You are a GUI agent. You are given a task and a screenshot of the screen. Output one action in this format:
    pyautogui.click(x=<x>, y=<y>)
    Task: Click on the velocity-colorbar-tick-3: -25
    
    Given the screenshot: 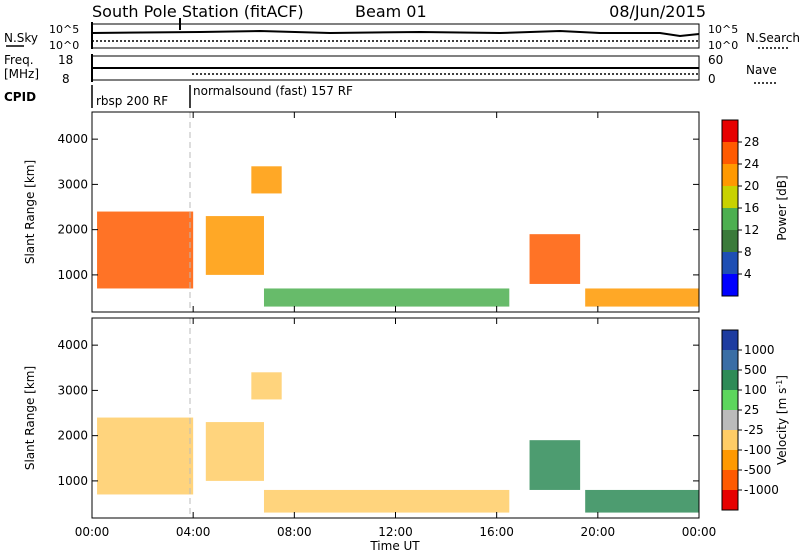 What is the action you would take?
    pyautogui.click(x=754, y=430)
    